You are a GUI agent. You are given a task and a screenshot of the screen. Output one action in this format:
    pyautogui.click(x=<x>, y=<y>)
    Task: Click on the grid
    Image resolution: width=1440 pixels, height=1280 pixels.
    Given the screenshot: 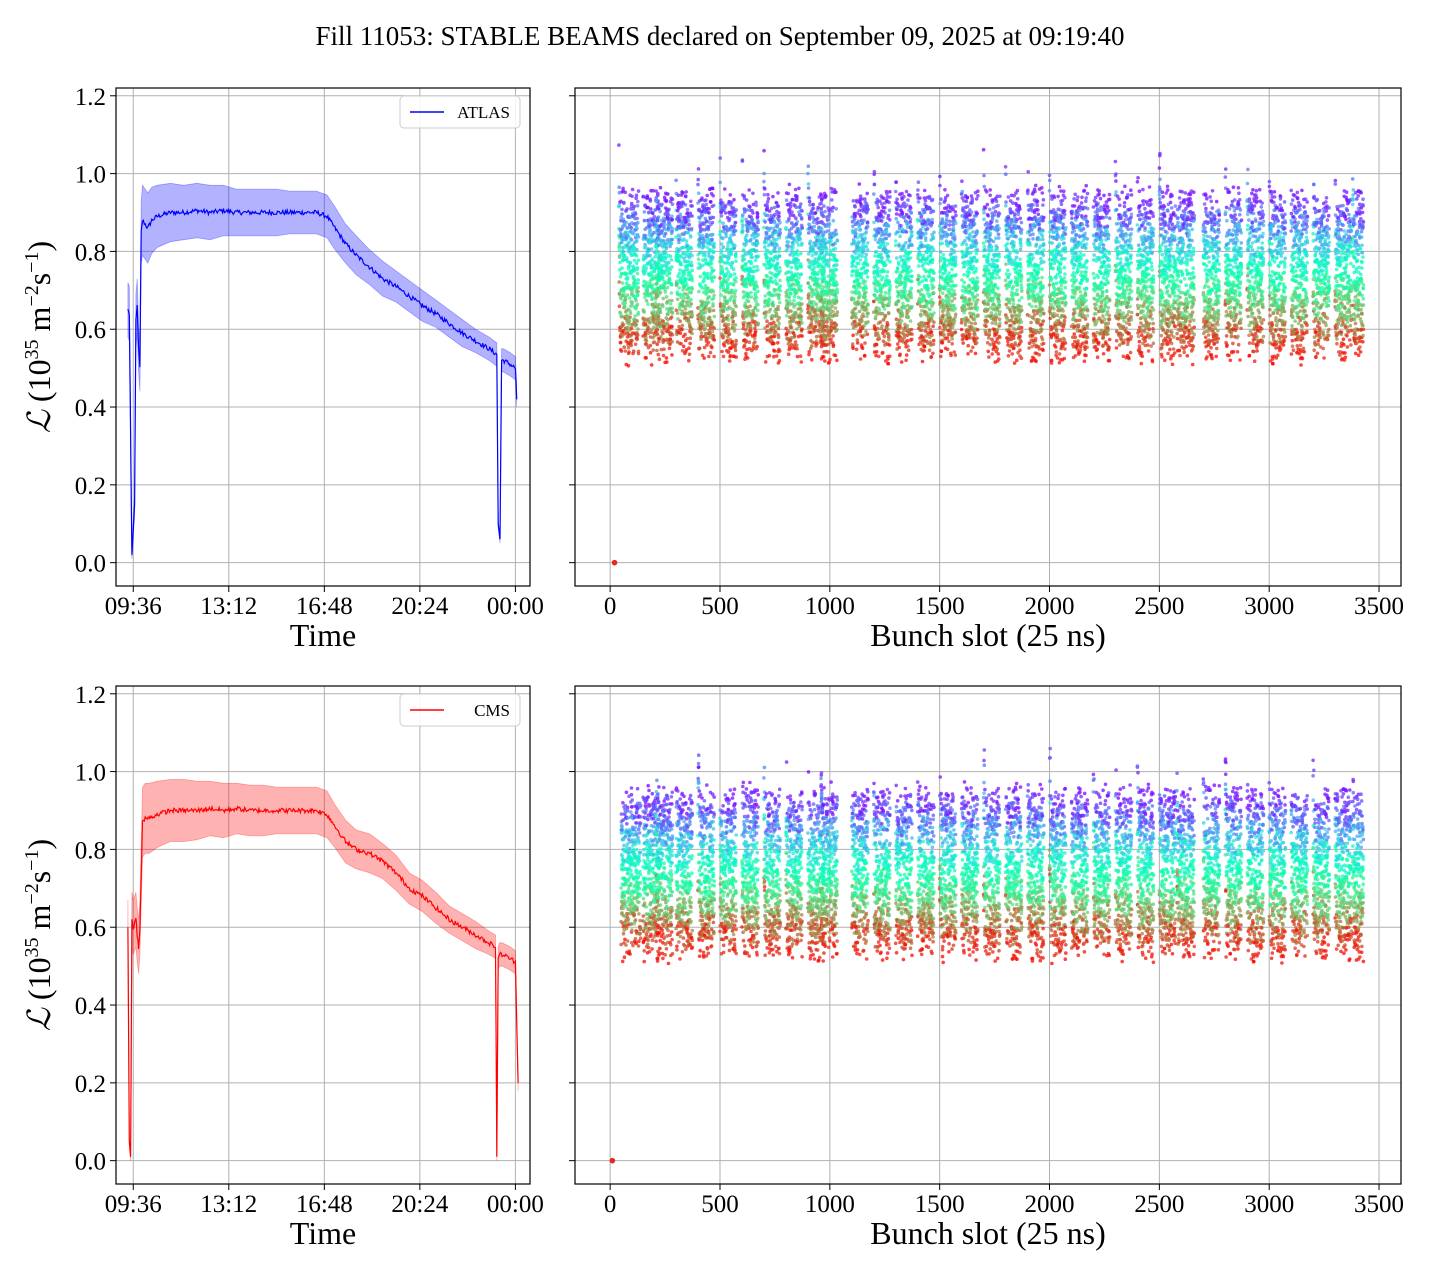 What is the action you would take?
    pyautogui.click(x=323, y=337)
    